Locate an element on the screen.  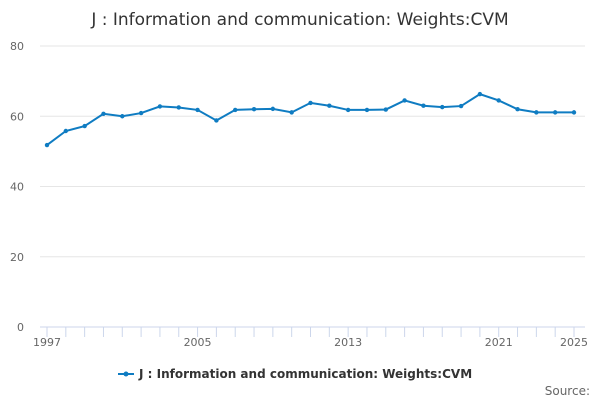
x-tick-label: 2005 is located at coordinates (198, 342).